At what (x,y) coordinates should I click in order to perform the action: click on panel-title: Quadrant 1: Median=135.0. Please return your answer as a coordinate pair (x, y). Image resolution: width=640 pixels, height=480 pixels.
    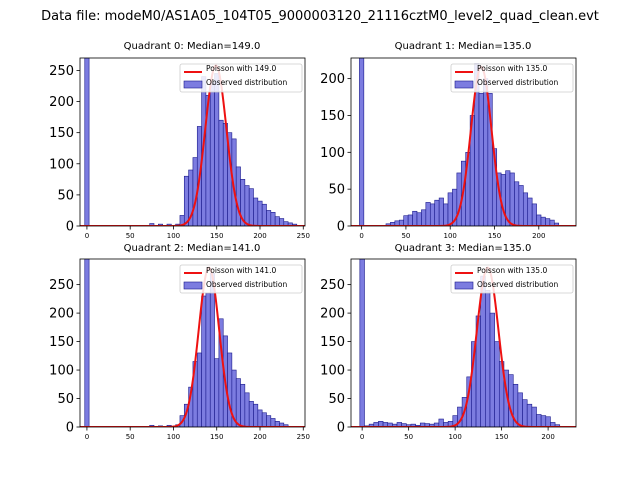
    Looking at the image, I should click on (463, 46).